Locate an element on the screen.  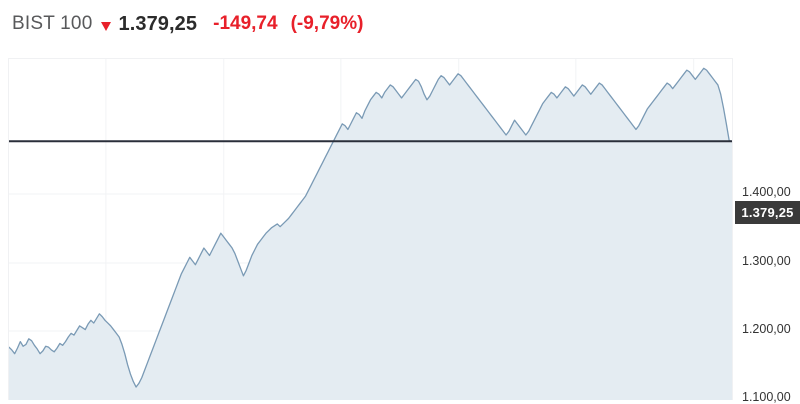
triangle-down-icon is located at coordinates (106, 26).